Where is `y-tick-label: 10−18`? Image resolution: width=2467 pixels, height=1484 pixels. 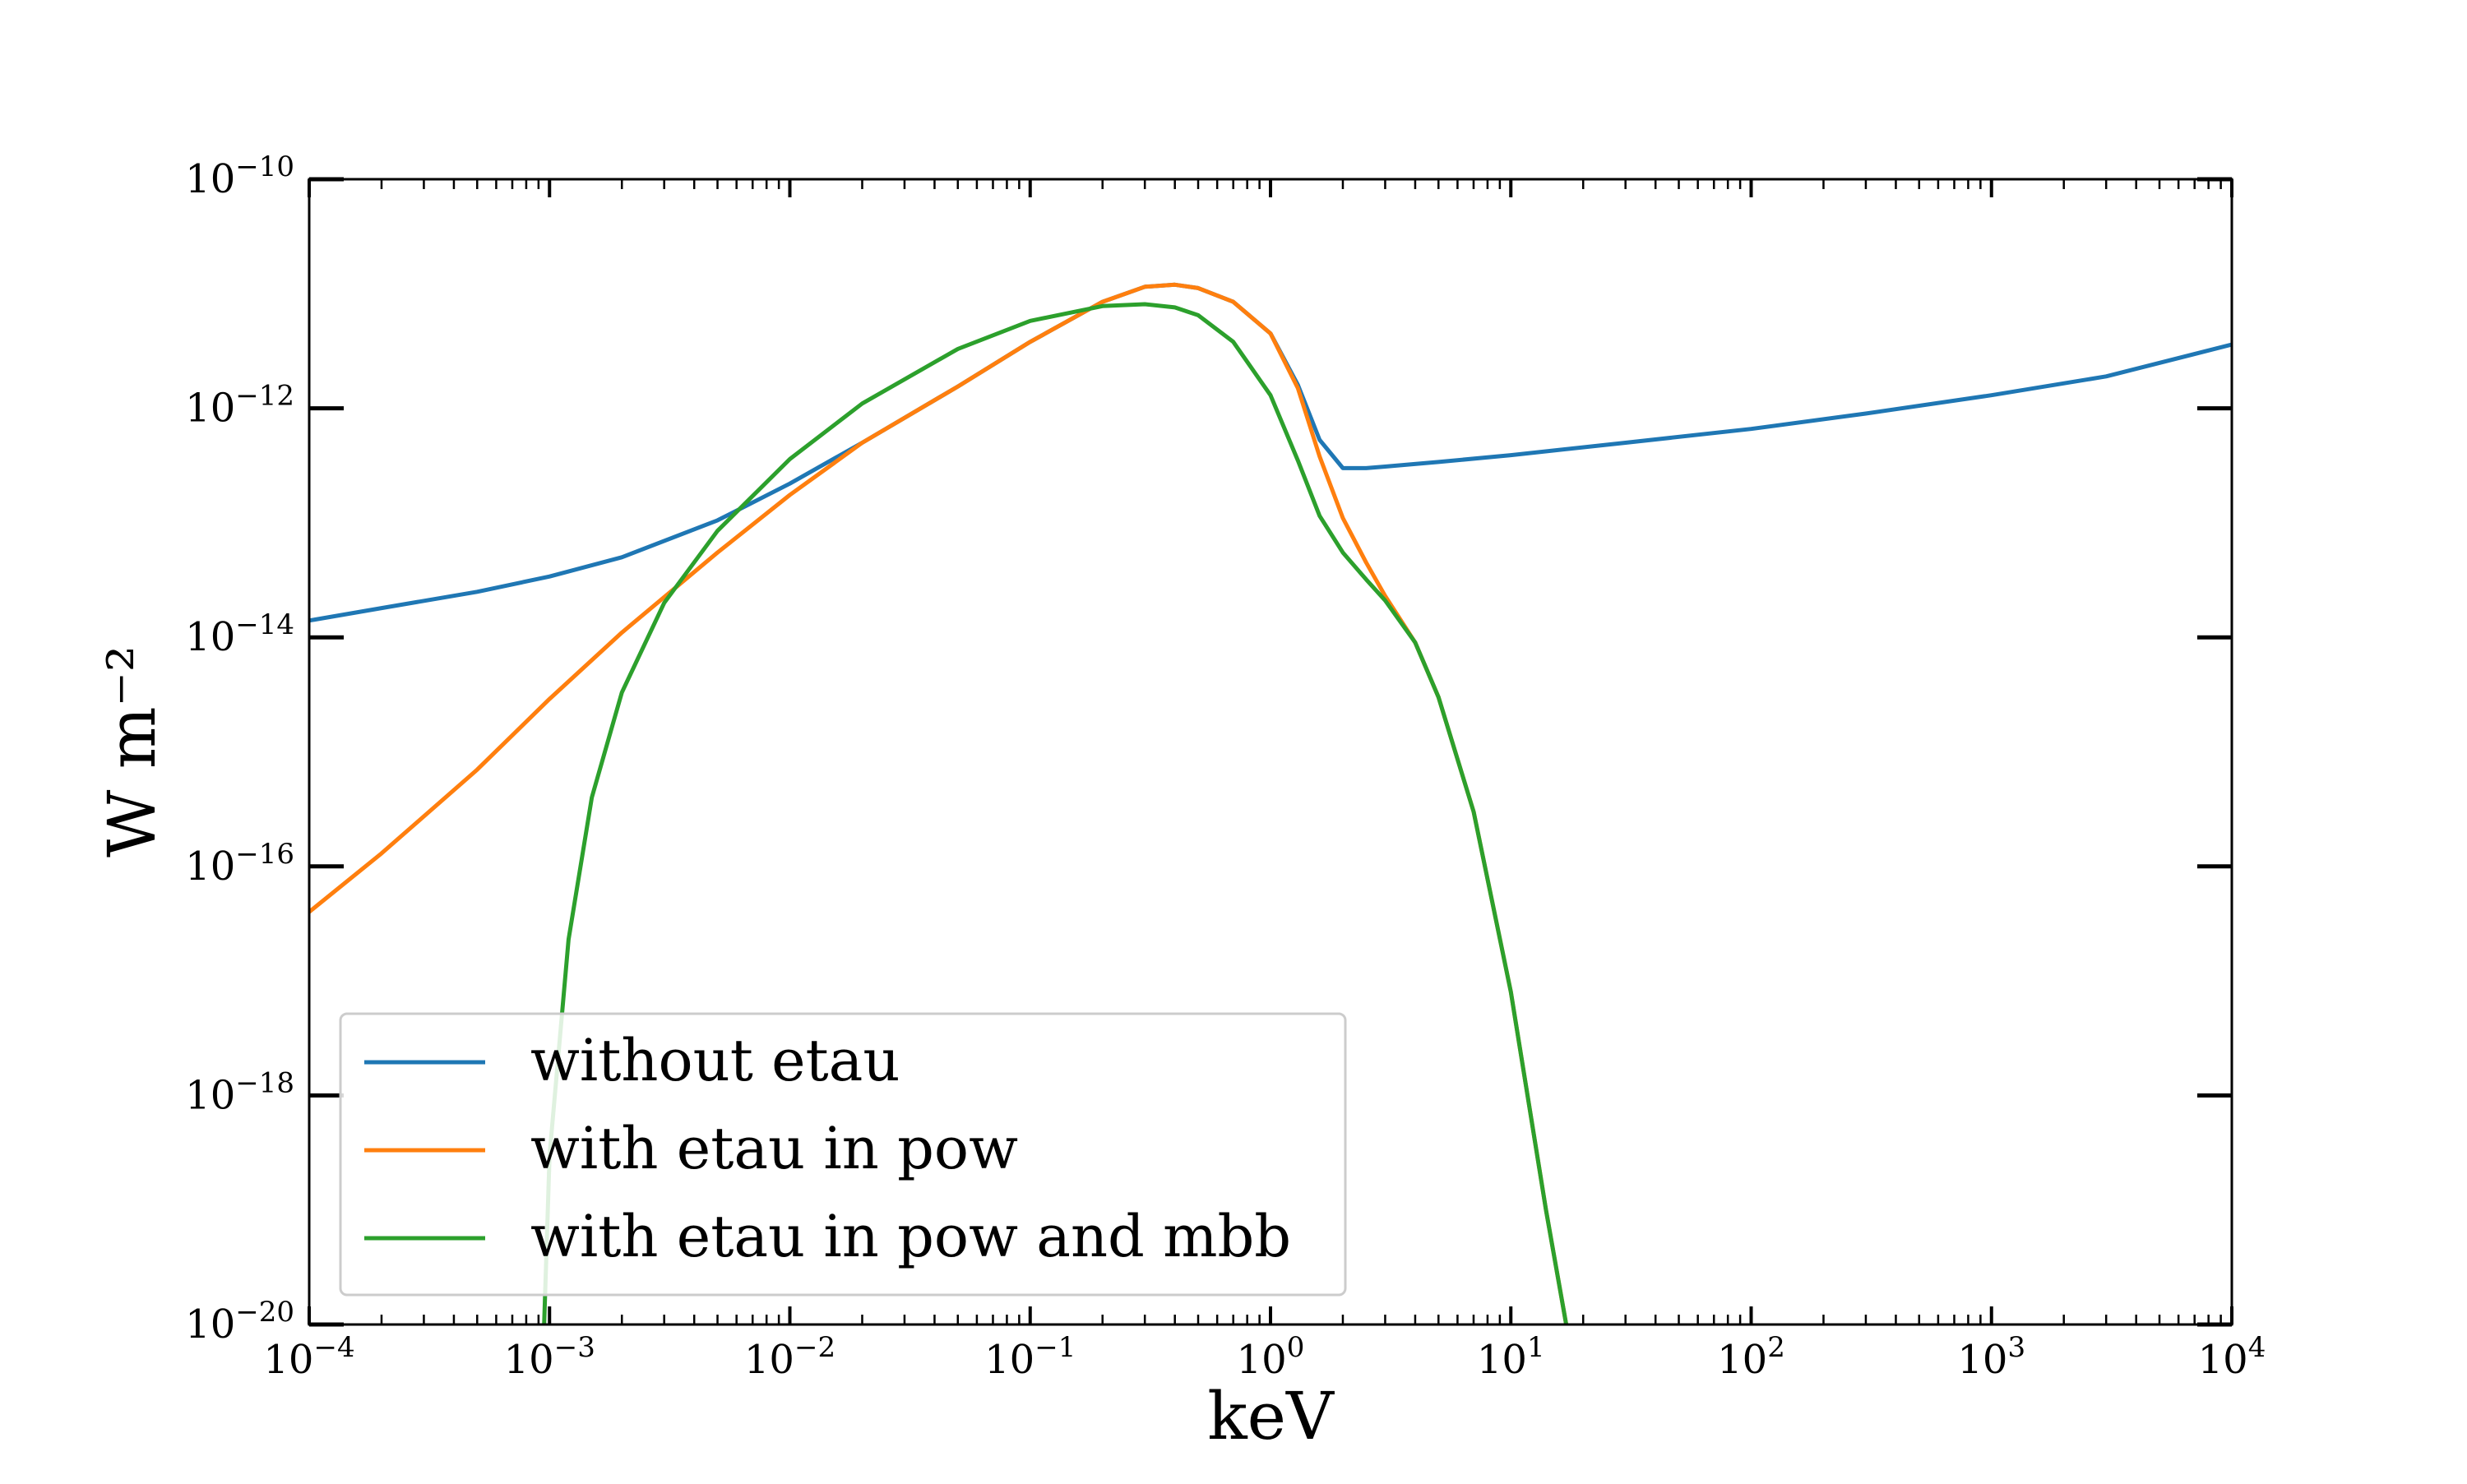
y-tick-label: 10−18 is located at coordinates (239, 1092).